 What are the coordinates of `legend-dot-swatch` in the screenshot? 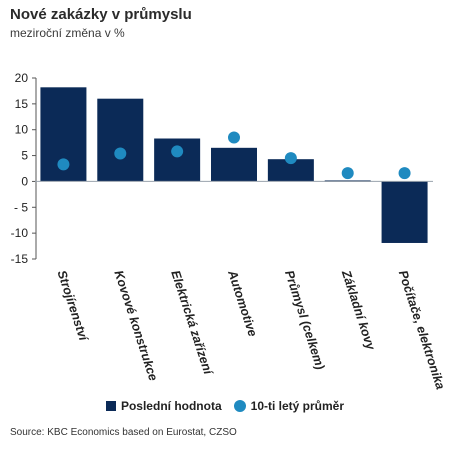 It's located at (239, 406).